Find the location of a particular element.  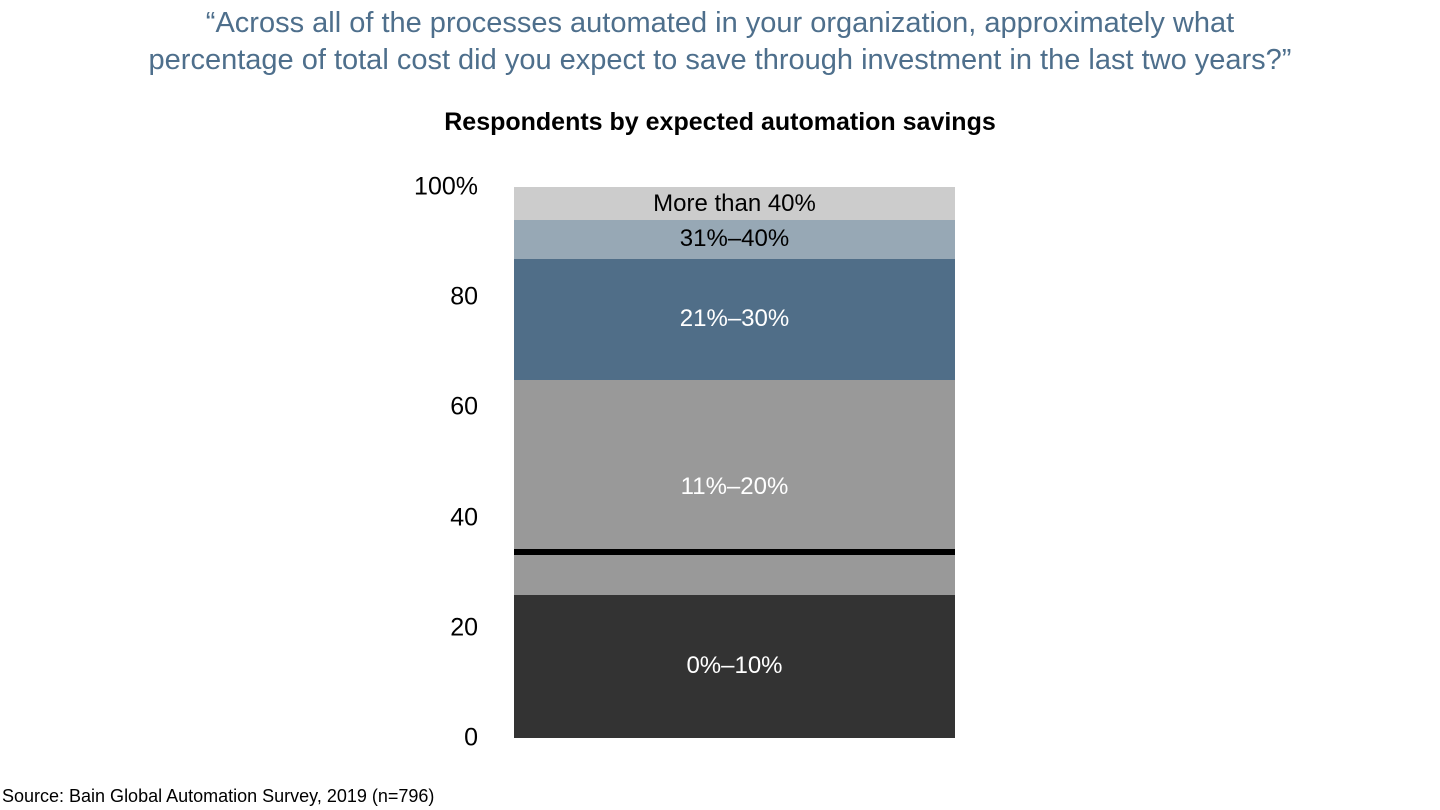

bar-segment-label: 0%–10% is located at coordinates (734, 666).